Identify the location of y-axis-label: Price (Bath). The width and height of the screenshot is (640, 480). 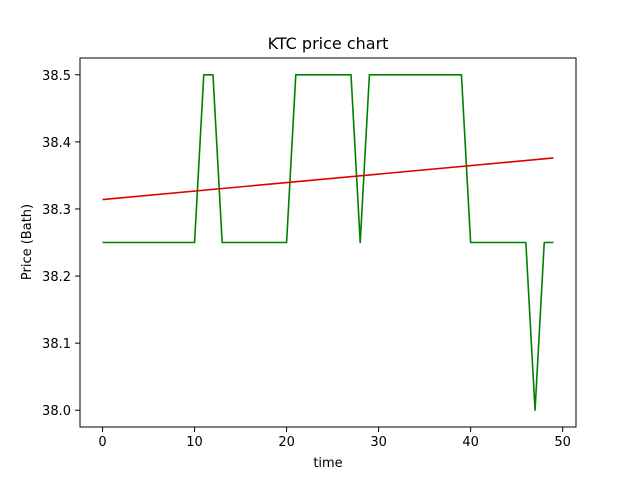
(27, 242).